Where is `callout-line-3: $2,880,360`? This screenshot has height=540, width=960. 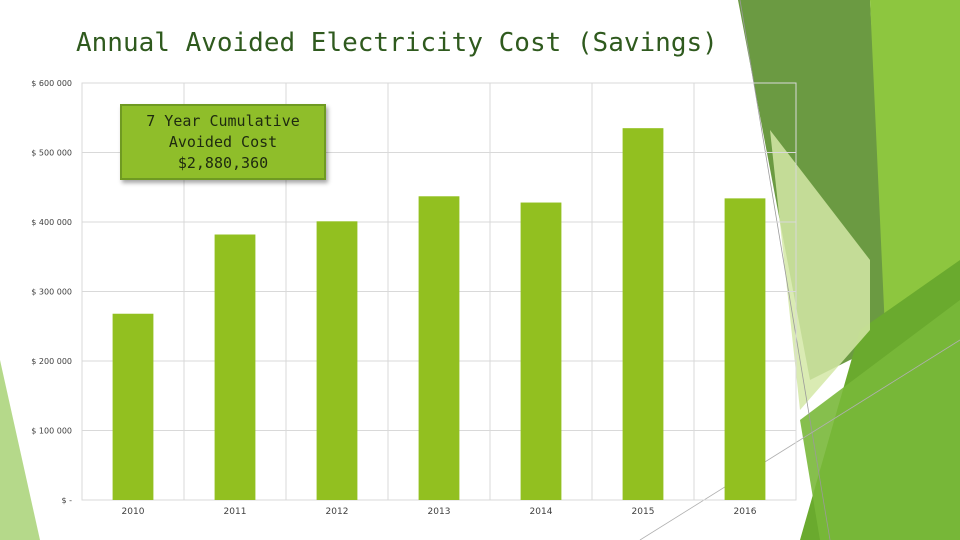
callout-line-3: $2,880,360 is located at coordinates (223, 162).